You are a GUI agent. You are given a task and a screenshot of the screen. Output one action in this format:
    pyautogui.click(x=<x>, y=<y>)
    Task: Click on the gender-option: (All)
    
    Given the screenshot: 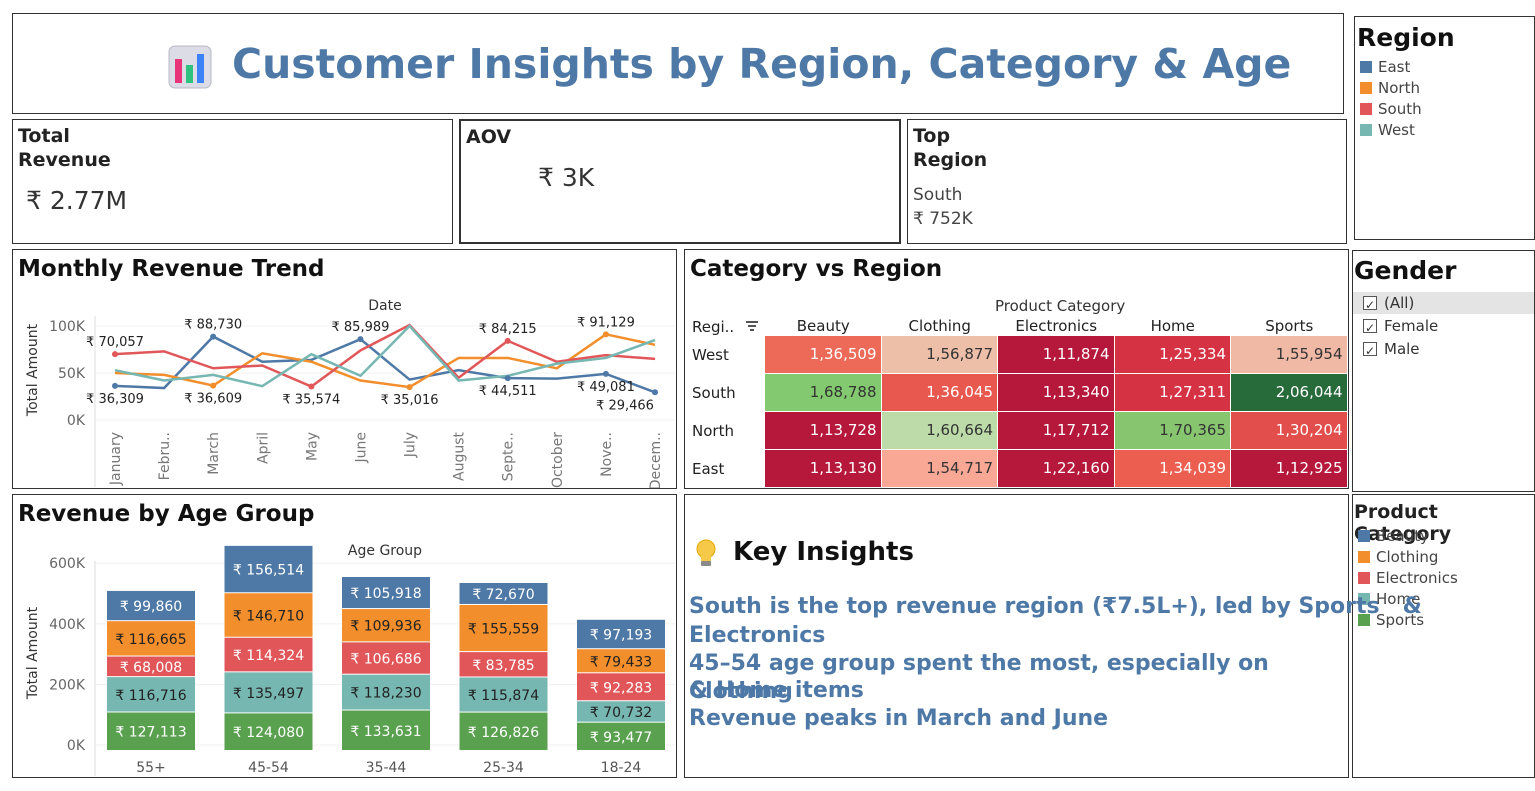 What is the action you would take?
    pyautogui.click(x=1443, y=304)
    